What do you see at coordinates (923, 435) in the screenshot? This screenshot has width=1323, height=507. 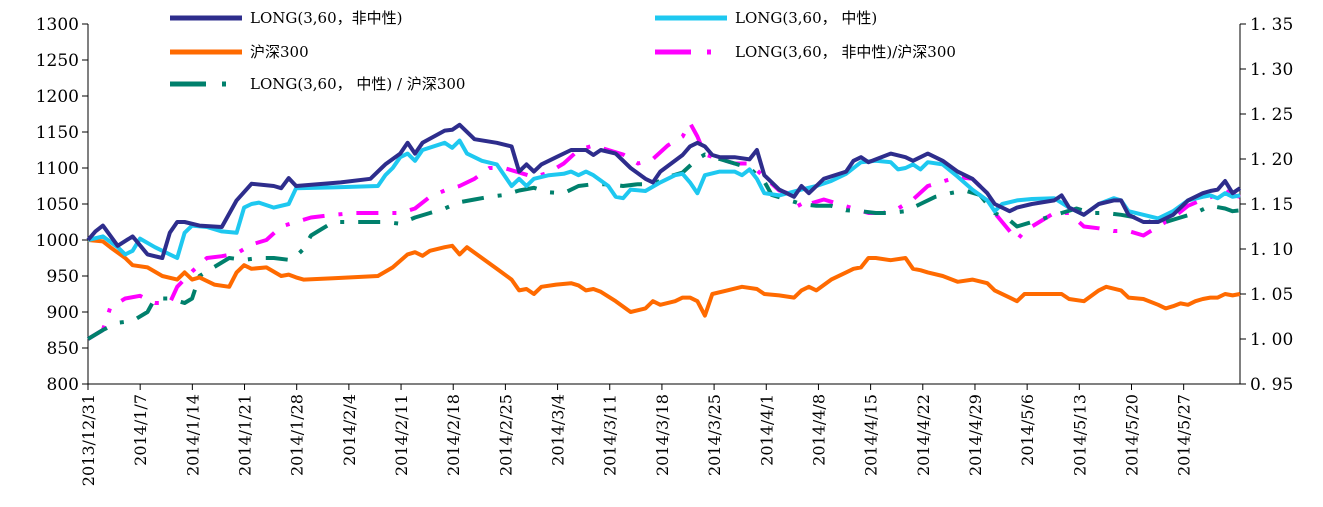 I see `x-tick-label: 2014/4/22` at bounding box center [923, 435].